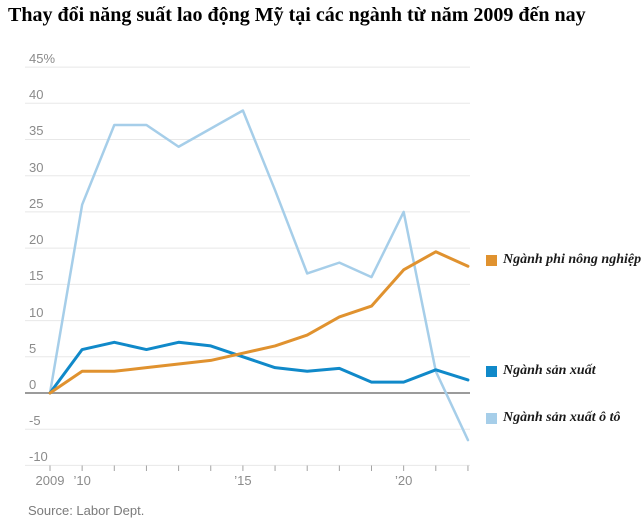 The image size is (644, 530). Describe the element at coordinates (36, 95) in the screenshot. I see `y-axis-tick-label: 40` at that location.